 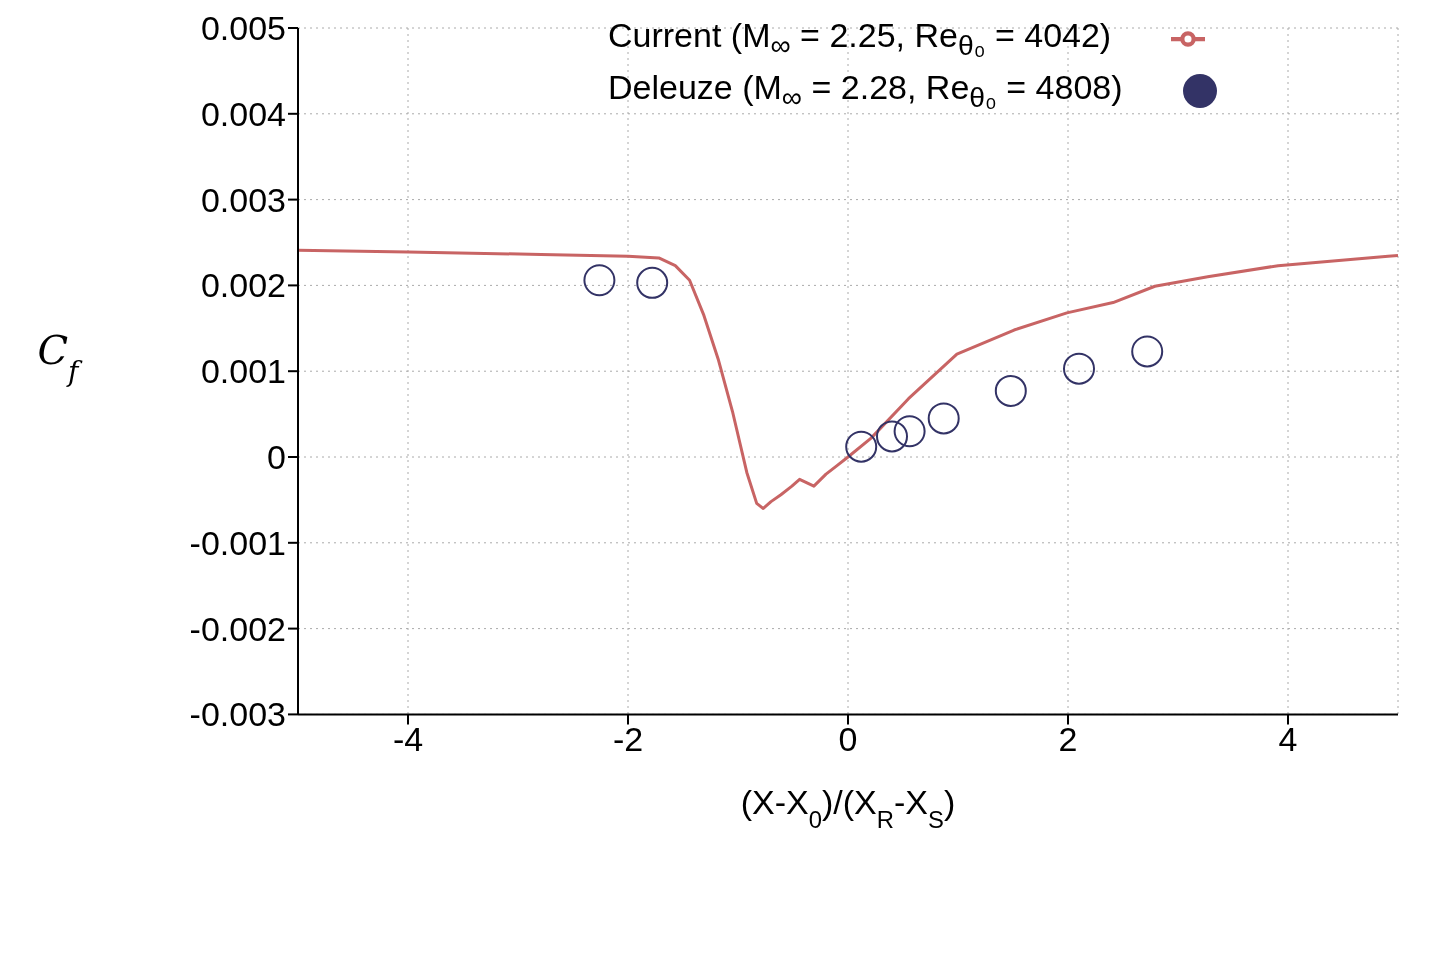 What do you see at coordinates (860, 38) in the screenshot?
I see `legend-label: Current (M$_{∞}$ = 2.25, Re$_{θ₀}$ = 4042)` at bounding box center [860, 38].